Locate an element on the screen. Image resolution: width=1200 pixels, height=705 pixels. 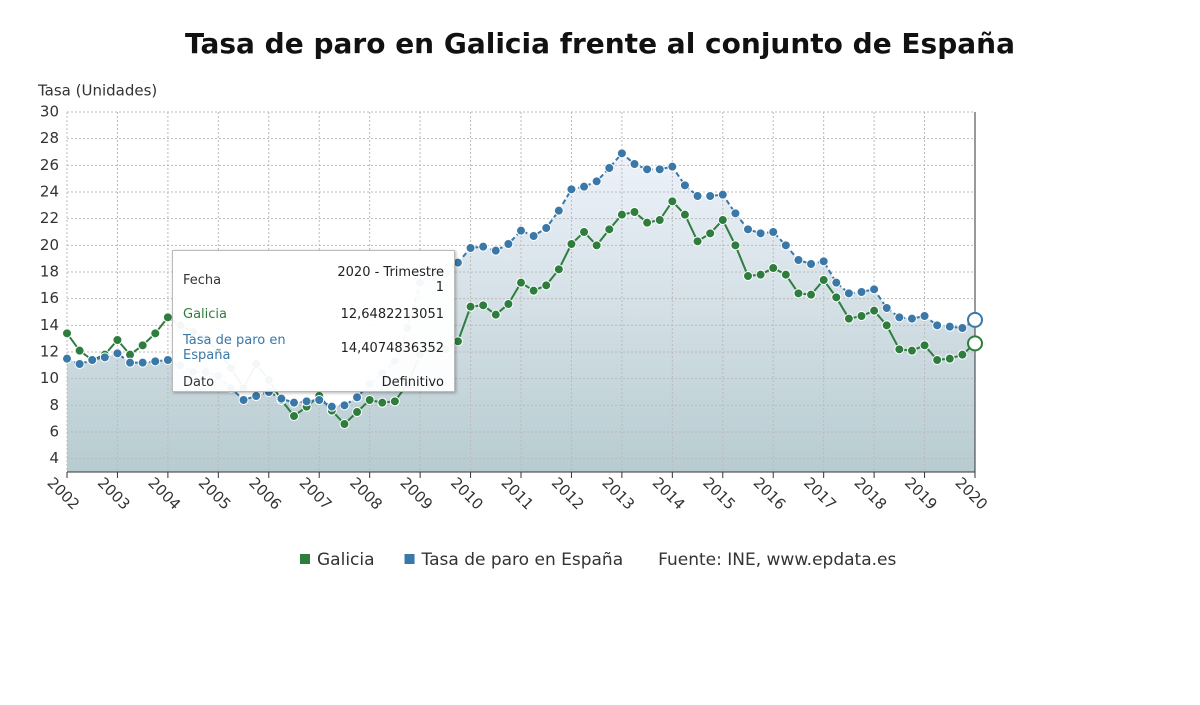
y-tick-label: 20 is located at coordinates (49, 245).